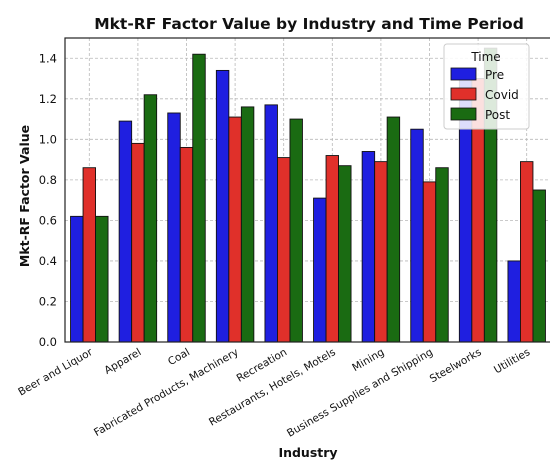  What do you see at coordinates (48, 99) in the screenshot?
I see `y-tick-label: 1.2` at bounding box center [48, 99].